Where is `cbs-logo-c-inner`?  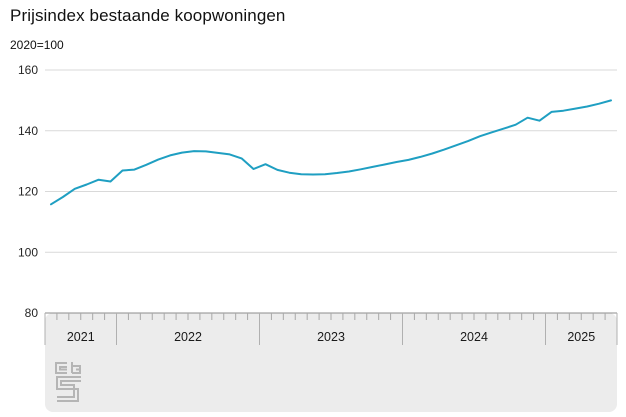
cbs-logo-c-inner is located at coordinates (63, 368).